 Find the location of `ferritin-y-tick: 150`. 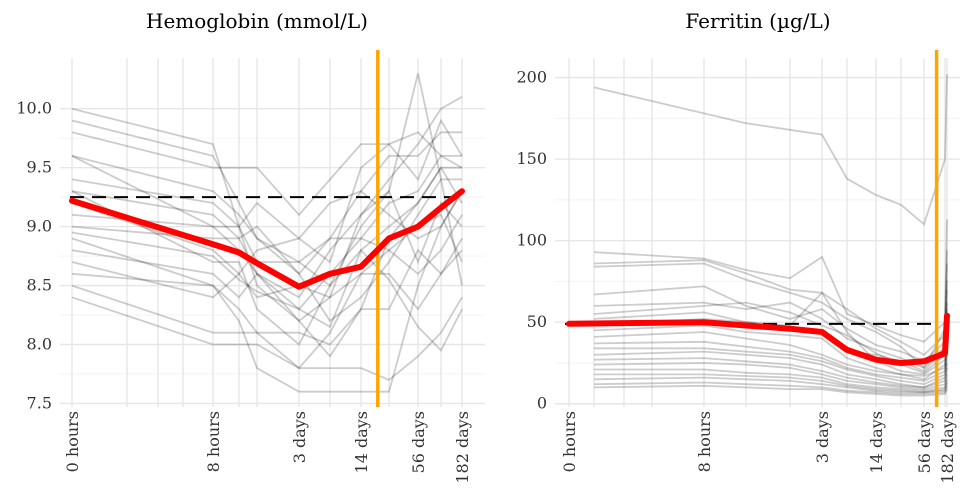

ferritin-y-tick: 150 is located at coordinates (531, 158).